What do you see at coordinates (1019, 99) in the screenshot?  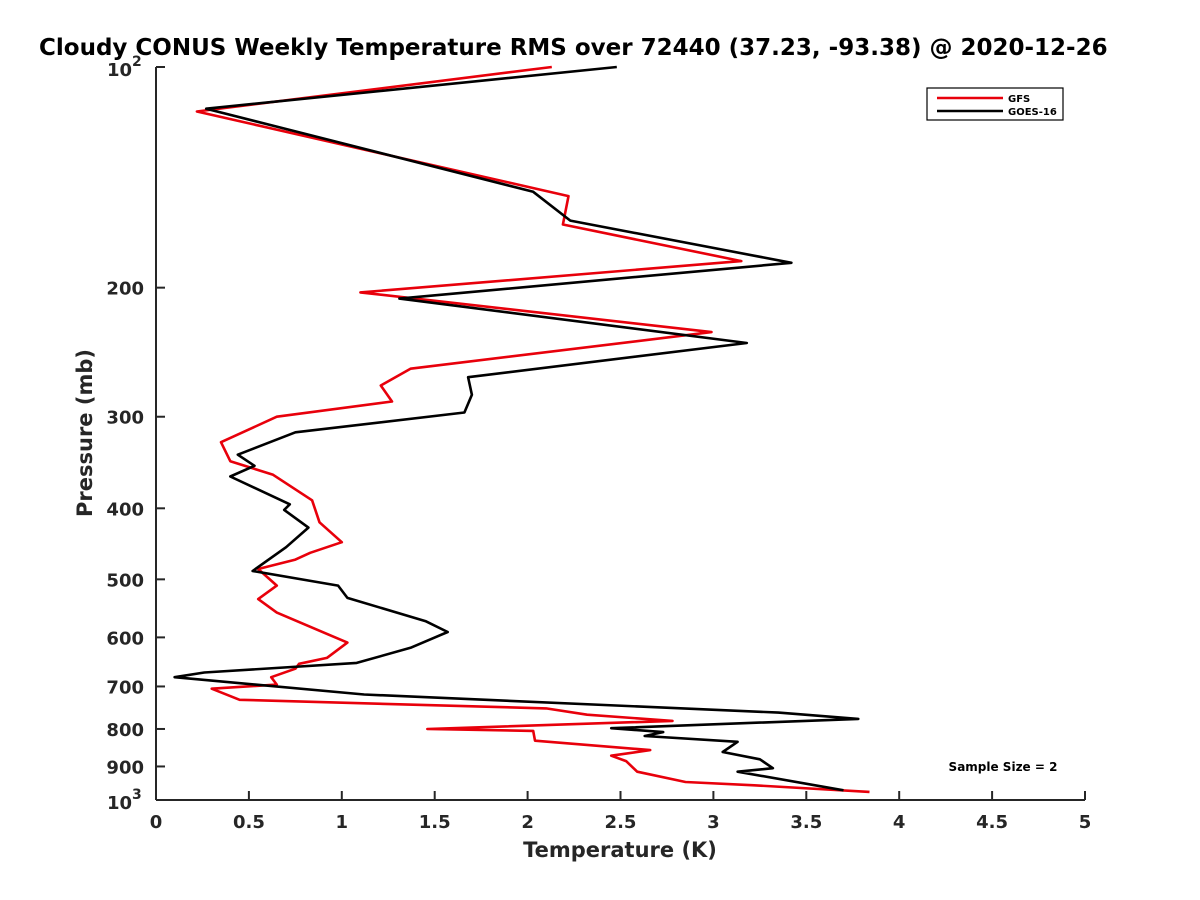 I see `legend-label: GFS` at bounding box center [1019, 99].